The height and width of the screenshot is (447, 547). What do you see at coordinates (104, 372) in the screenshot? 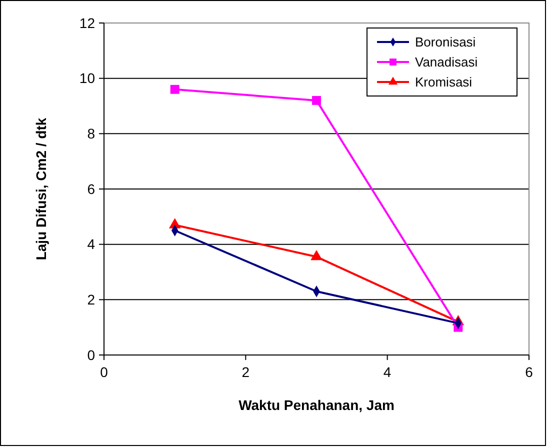
I see `x-tick-label: 0` at bounding box center [104, 372].